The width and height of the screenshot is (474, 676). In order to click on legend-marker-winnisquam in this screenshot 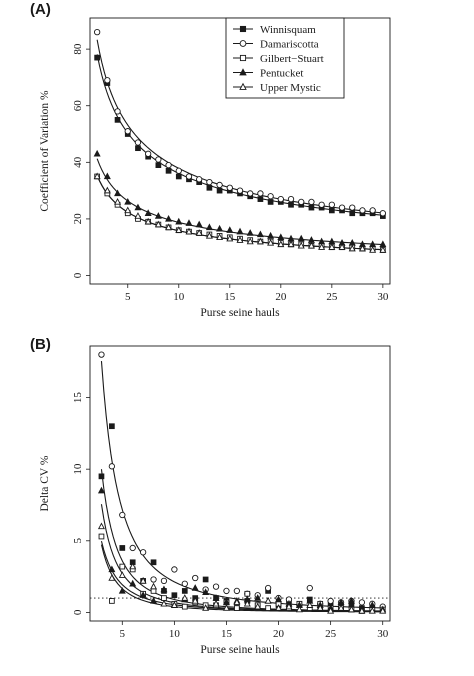, I will do `click(243, 29)`.